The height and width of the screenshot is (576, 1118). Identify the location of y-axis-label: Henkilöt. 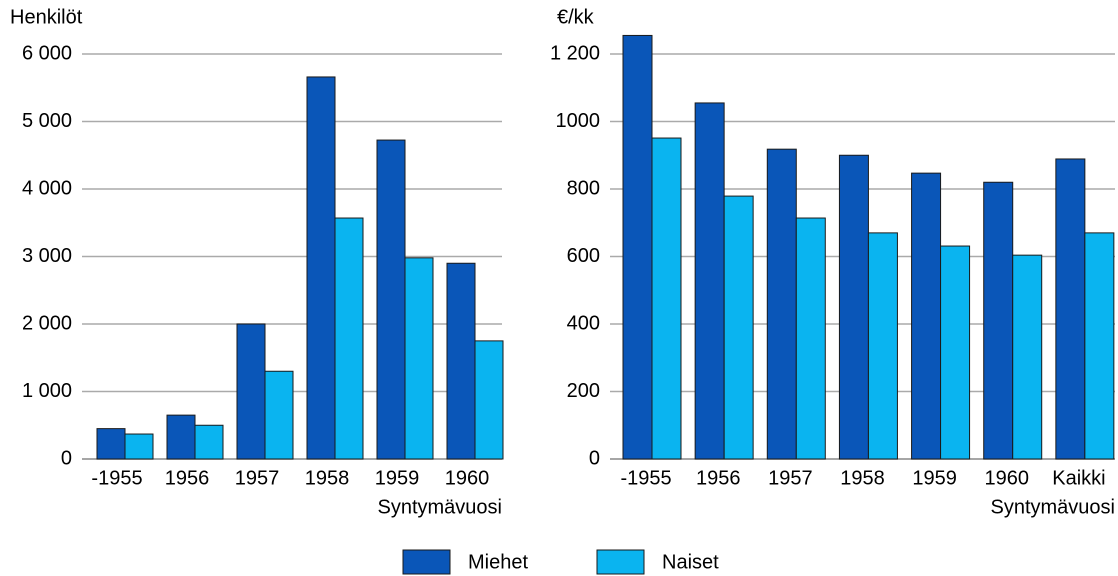
(46, 17).